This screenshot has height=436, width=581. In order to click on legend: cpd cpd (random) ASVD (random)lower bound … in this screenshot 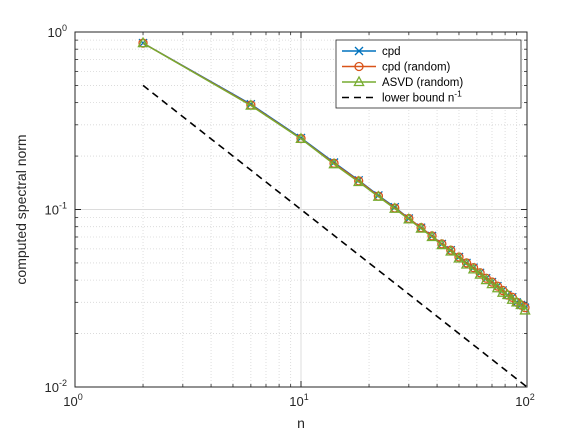, I will do `click(428, 74)`.